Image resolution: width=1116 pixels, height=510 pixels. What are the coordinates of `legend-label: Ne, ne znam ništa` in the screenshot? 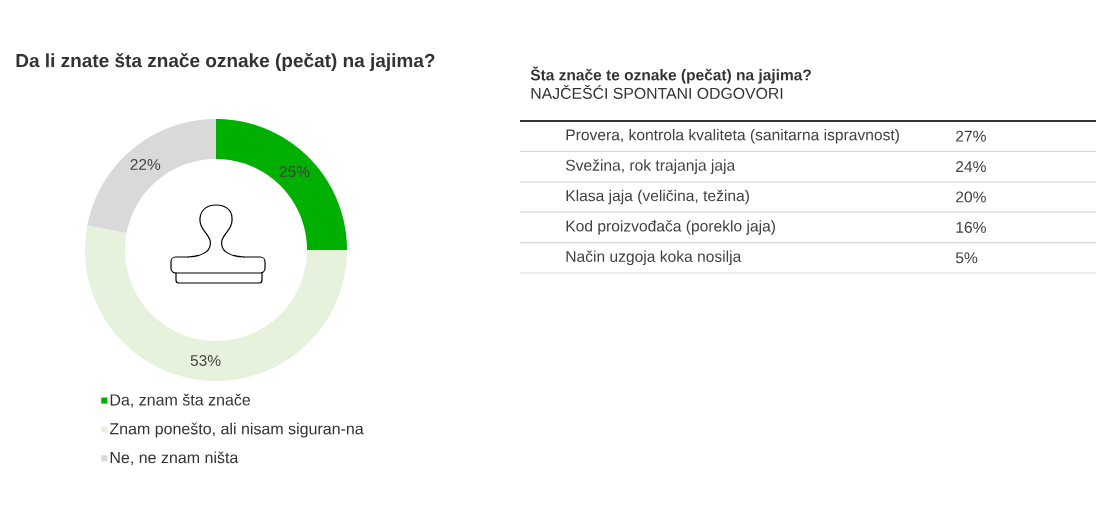 It's located at (174, 458).